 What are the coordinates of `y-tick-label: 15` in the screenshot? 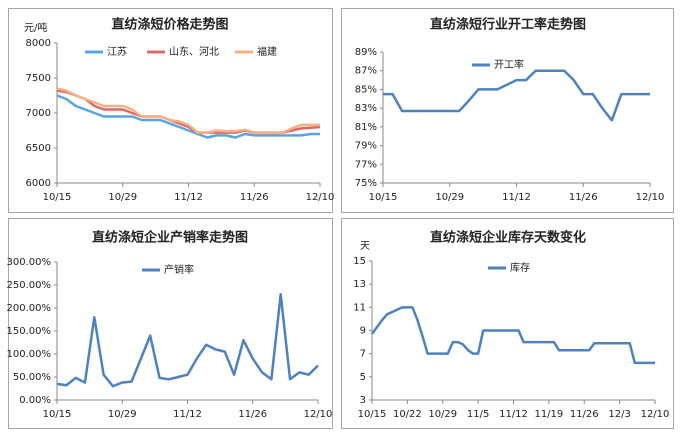 It's located at (359, 261).